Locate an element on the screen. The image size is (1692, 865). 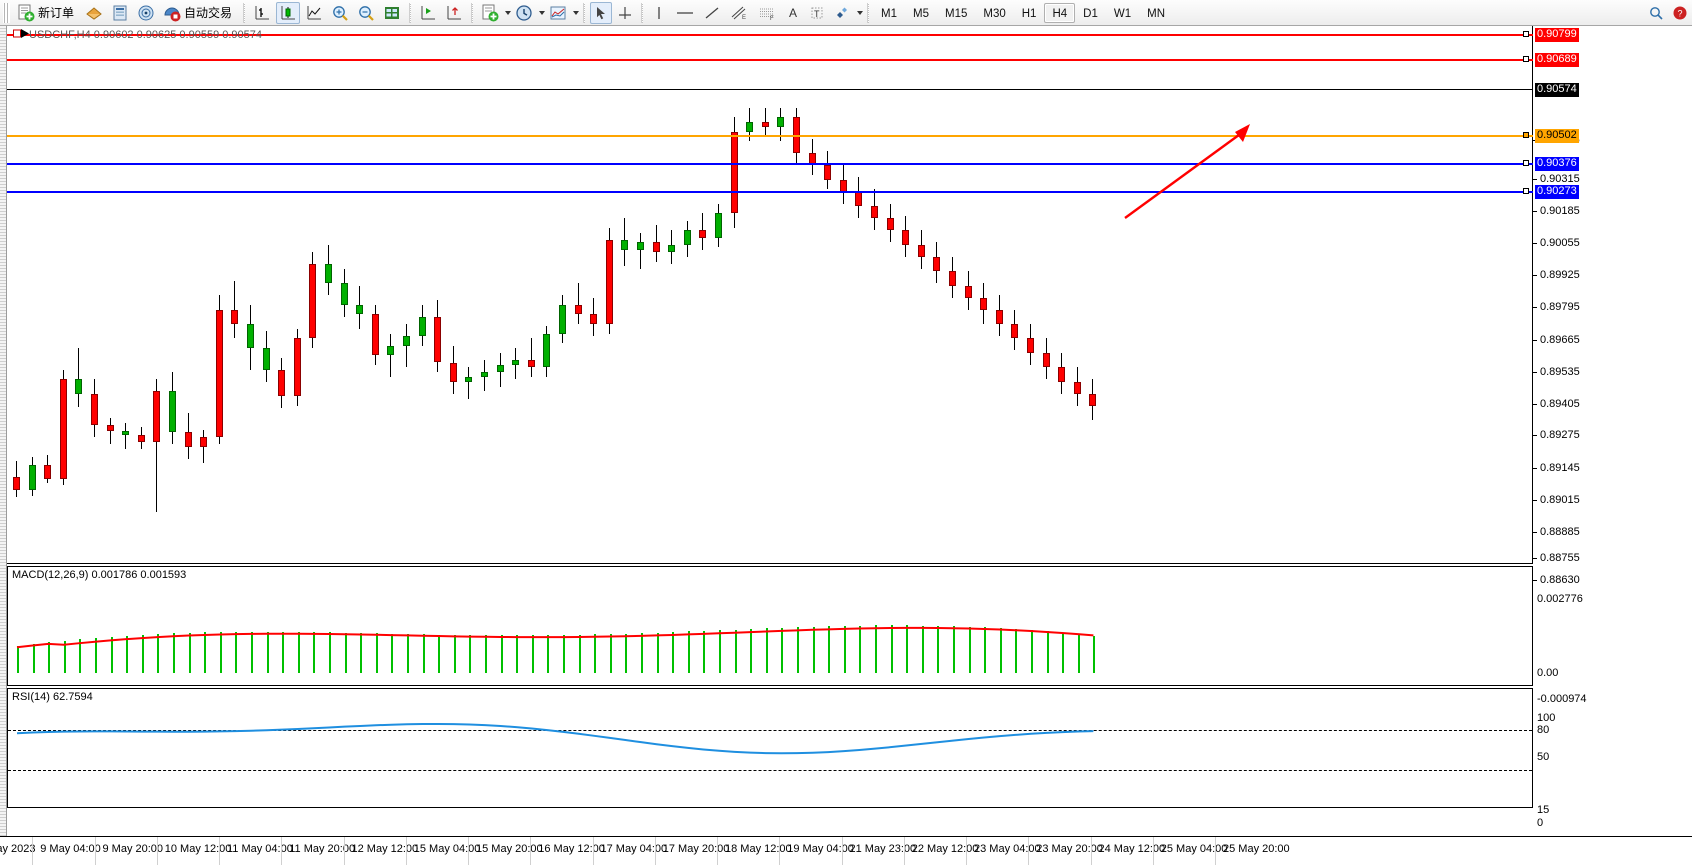
candlestick-chart-button is located at coordinates (288, 12).